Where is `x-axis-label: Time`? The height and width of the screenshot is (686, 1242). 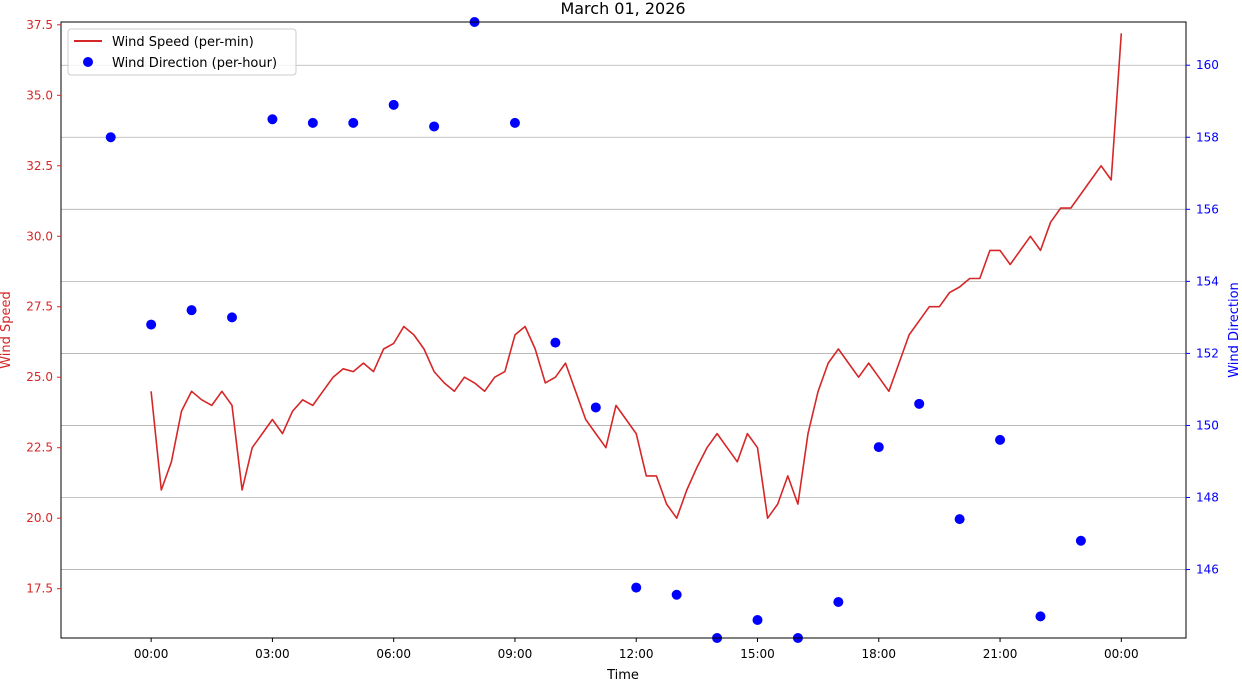 x-axis-label: Time is located at coordinates (622, 675).